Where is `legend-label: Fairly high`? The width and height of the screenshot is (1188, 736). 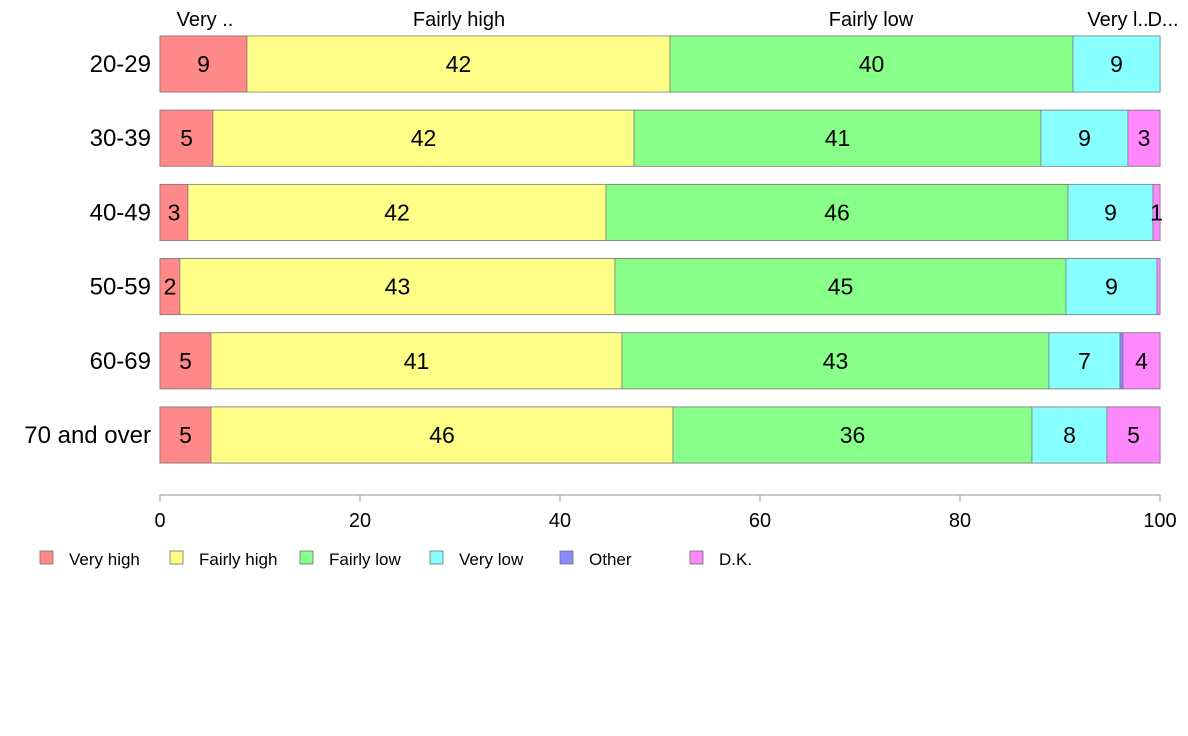
legend-label: Fairly high is located at coordinates (238, 559).